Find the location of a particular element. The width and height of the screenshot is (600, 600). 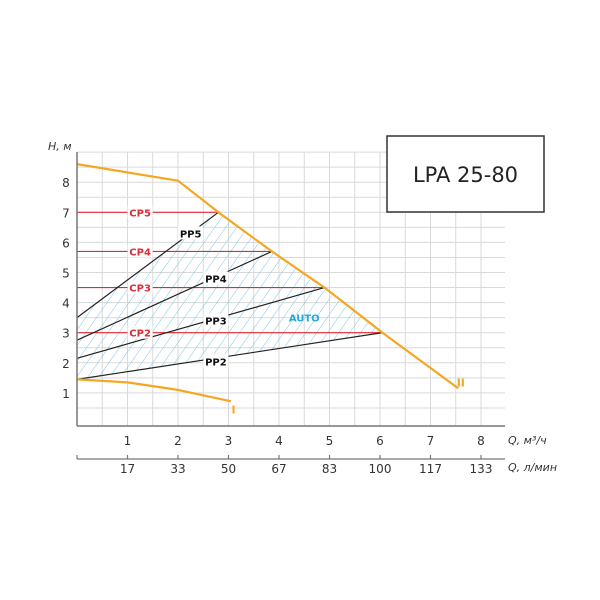

y-axis-title: H, м is located at coordinates (60, 146).